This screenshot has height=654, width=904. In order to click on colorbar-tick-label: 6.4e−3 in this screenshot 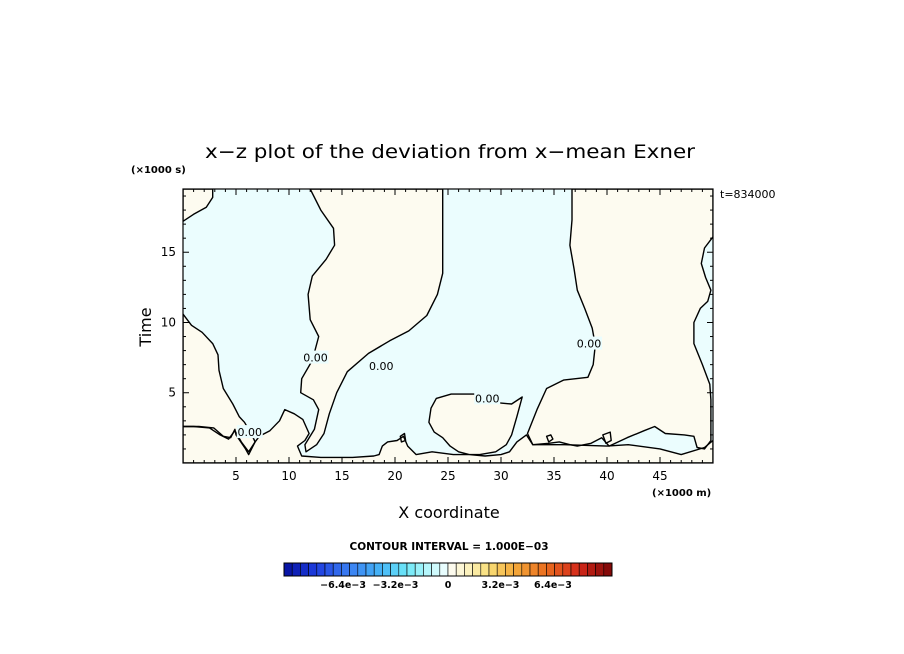, I will do `click(553, 585)`.